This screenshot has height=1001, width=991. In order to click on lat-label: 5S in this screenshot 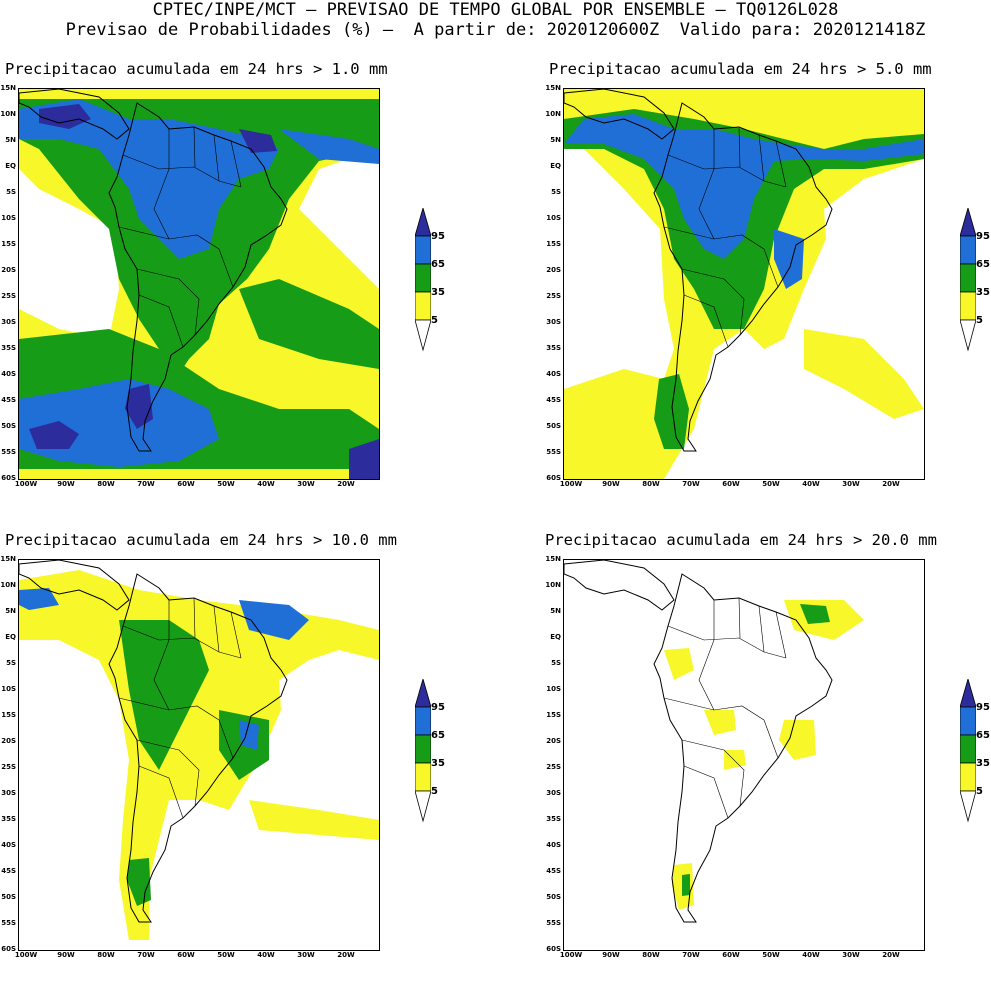, I will do `click(11, 663)`.